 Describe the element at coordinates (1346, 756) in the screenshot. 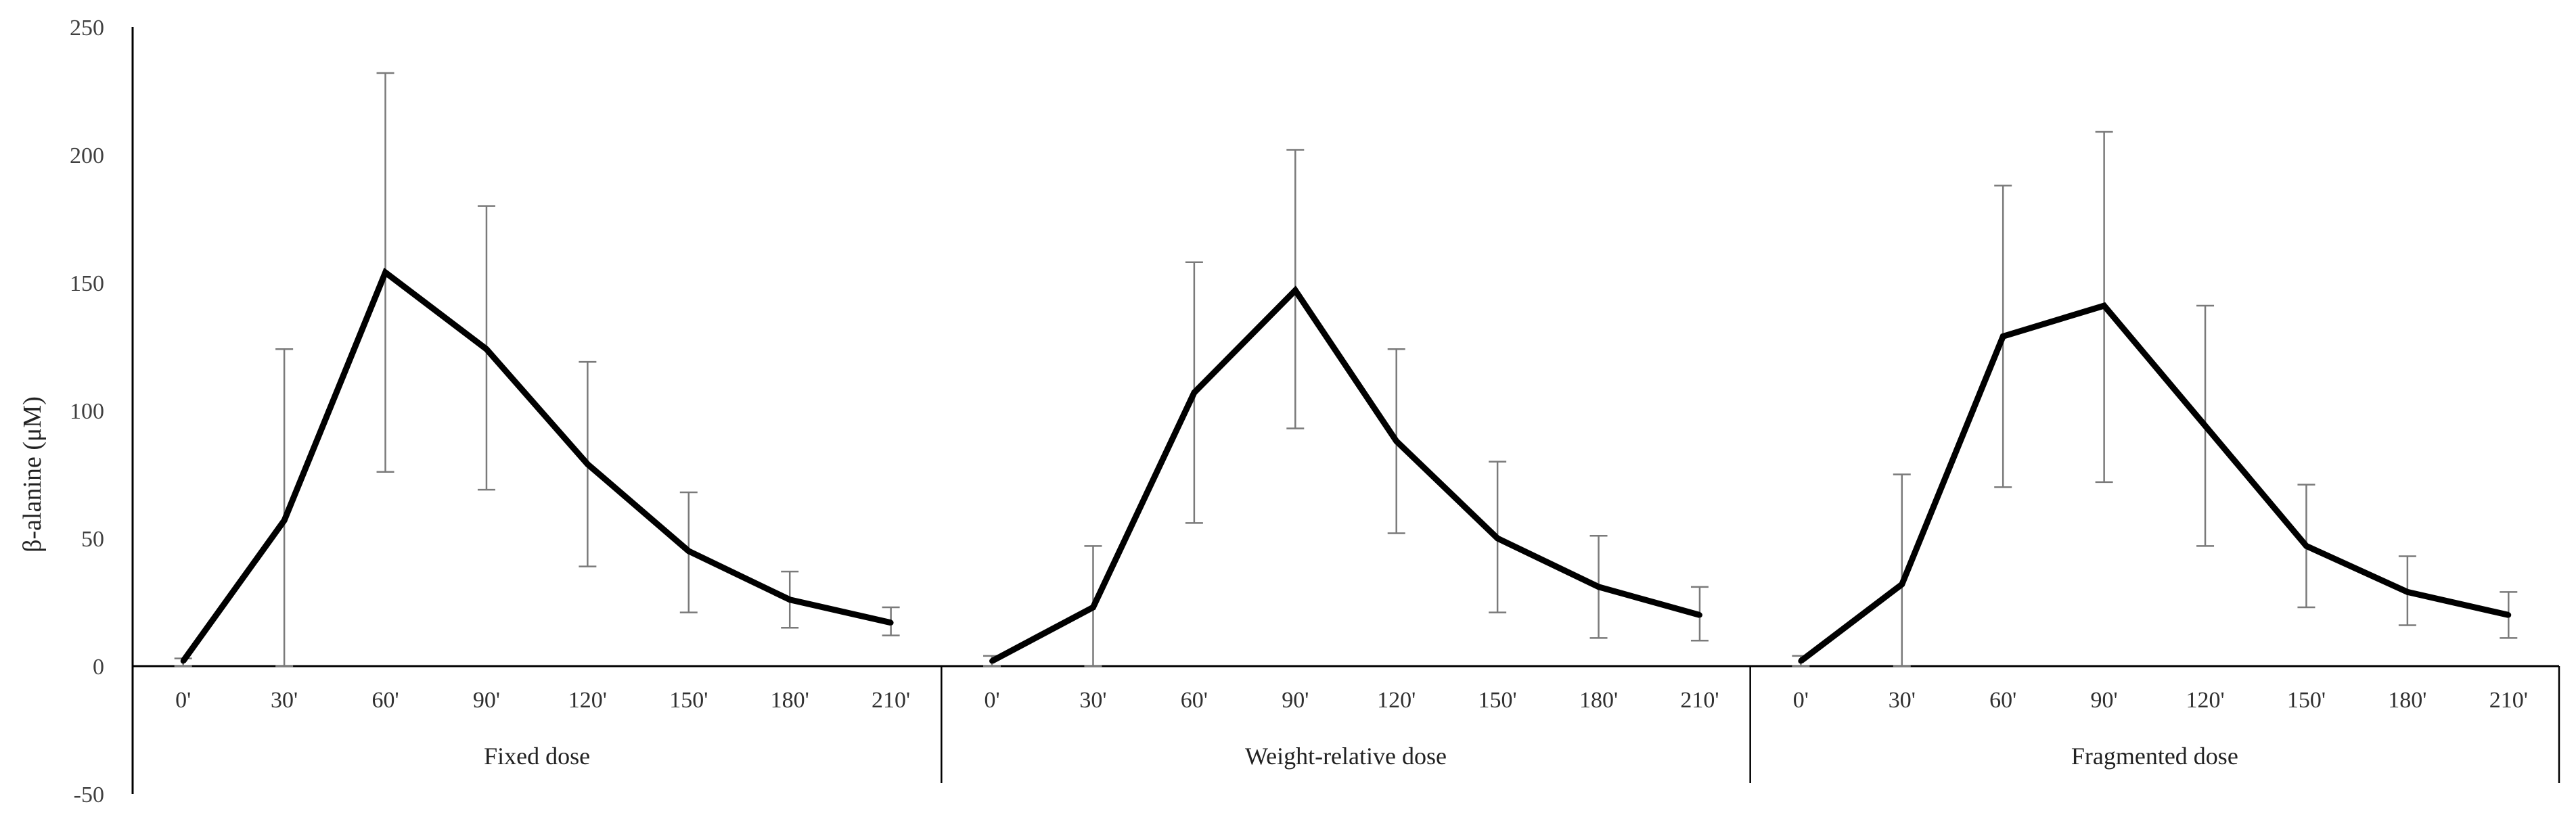

I see `group-label: Weight-relative dose` at that location.